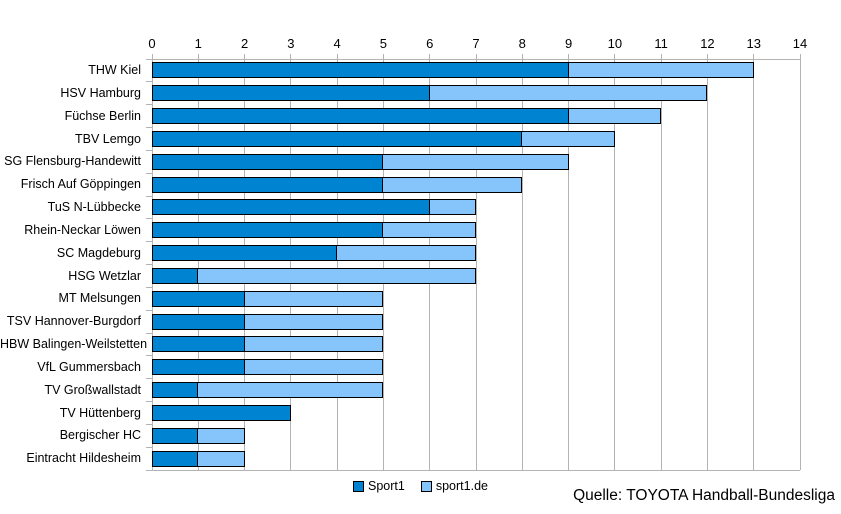 The image size is (841, 514). I want to click on value-tick-label: 10, so click(615, 43).